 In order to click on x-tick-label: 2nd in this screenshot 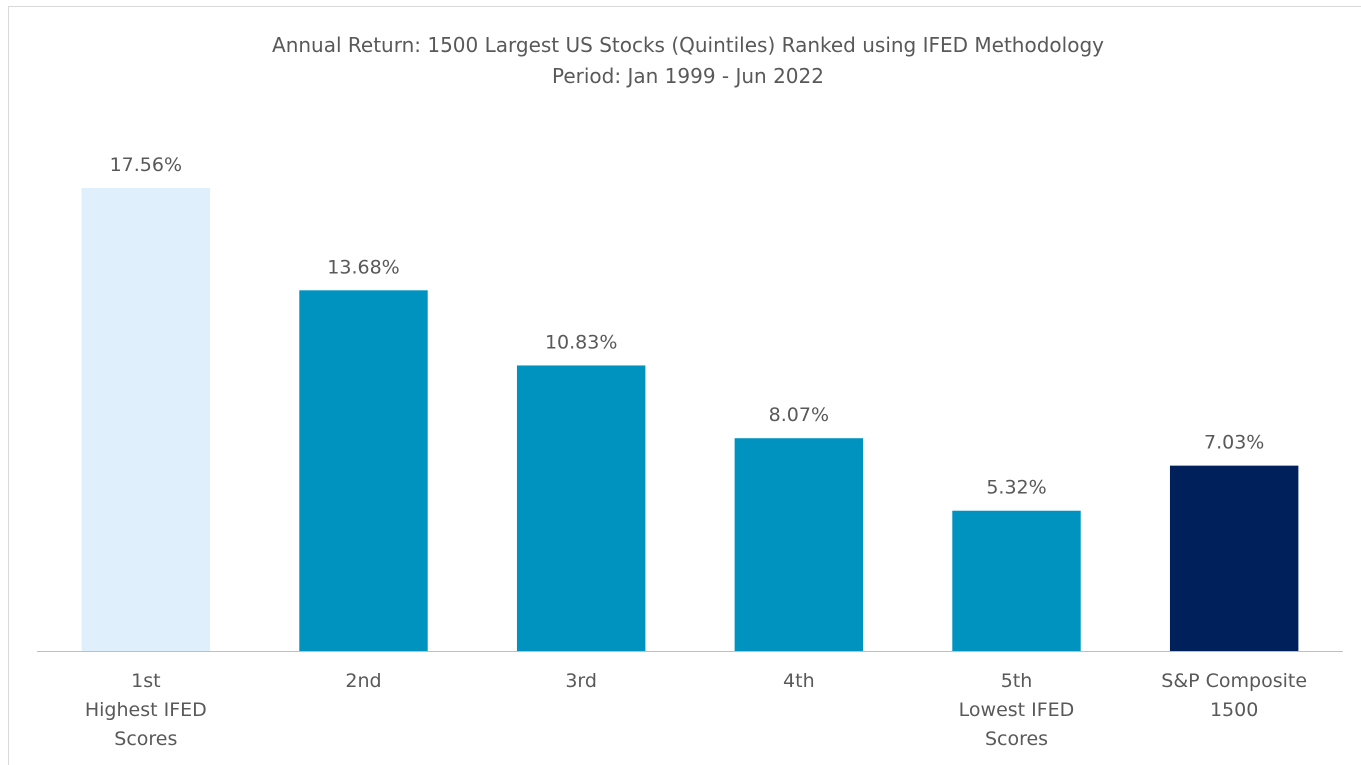, I will do `click(363, 681)`.